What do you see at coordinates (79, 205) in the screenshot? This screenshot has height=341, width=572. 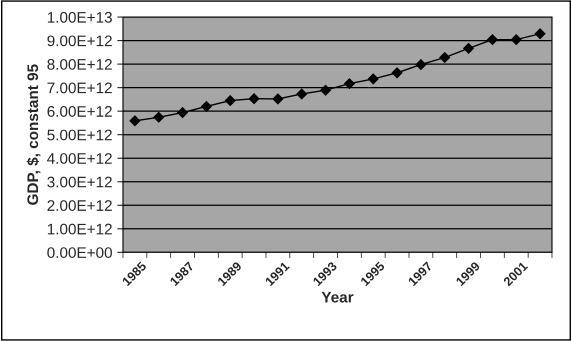 I see `y-tick-label: 2.00E+12` at bounding box center [79, 205].